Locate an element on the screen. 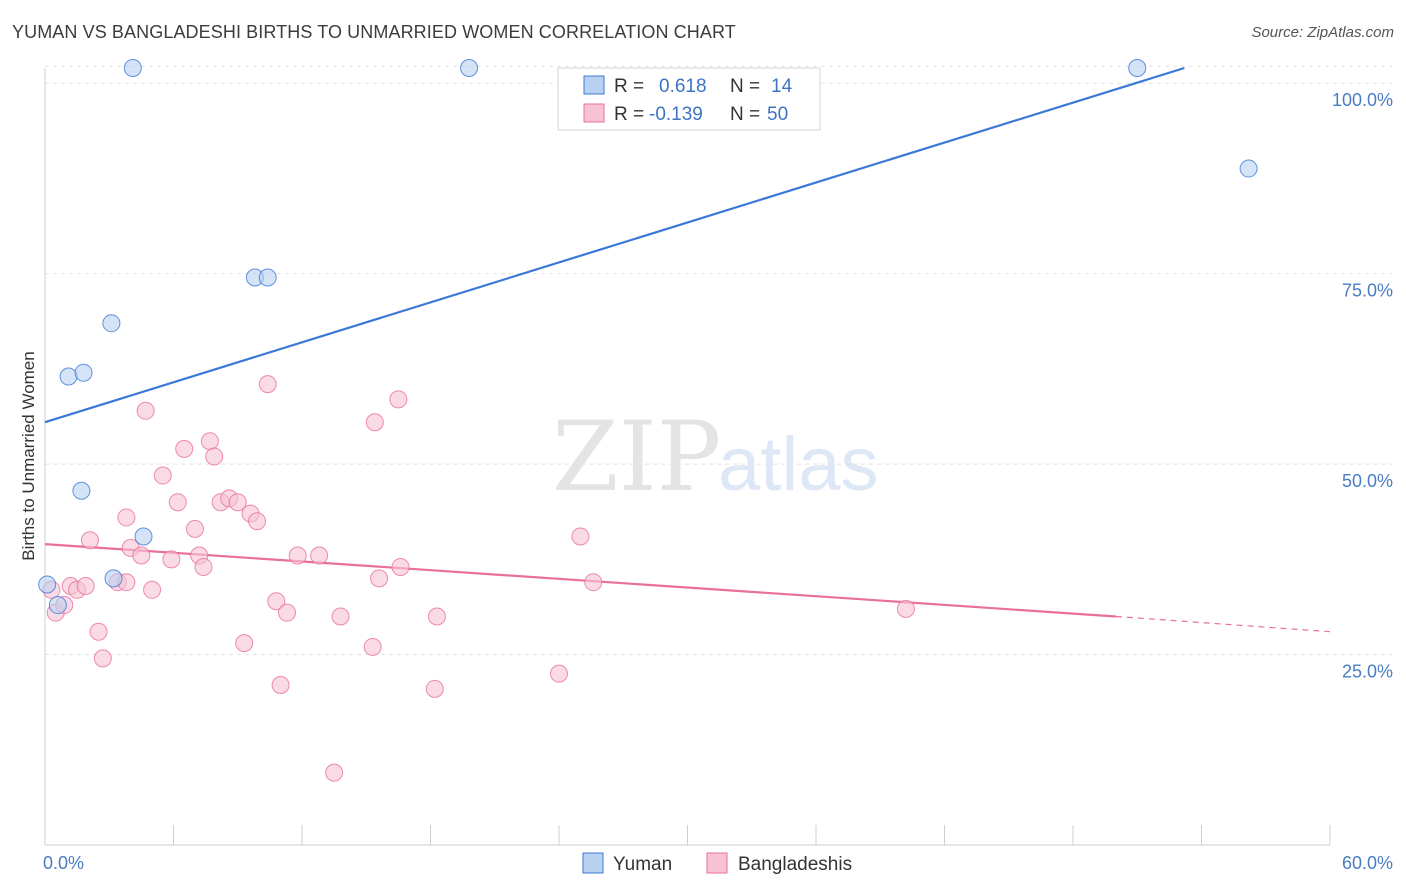 The height and width of the screenshot is (892, 1406). y-tick-label-2: 75.0% is located at coordinates (1367, 291).